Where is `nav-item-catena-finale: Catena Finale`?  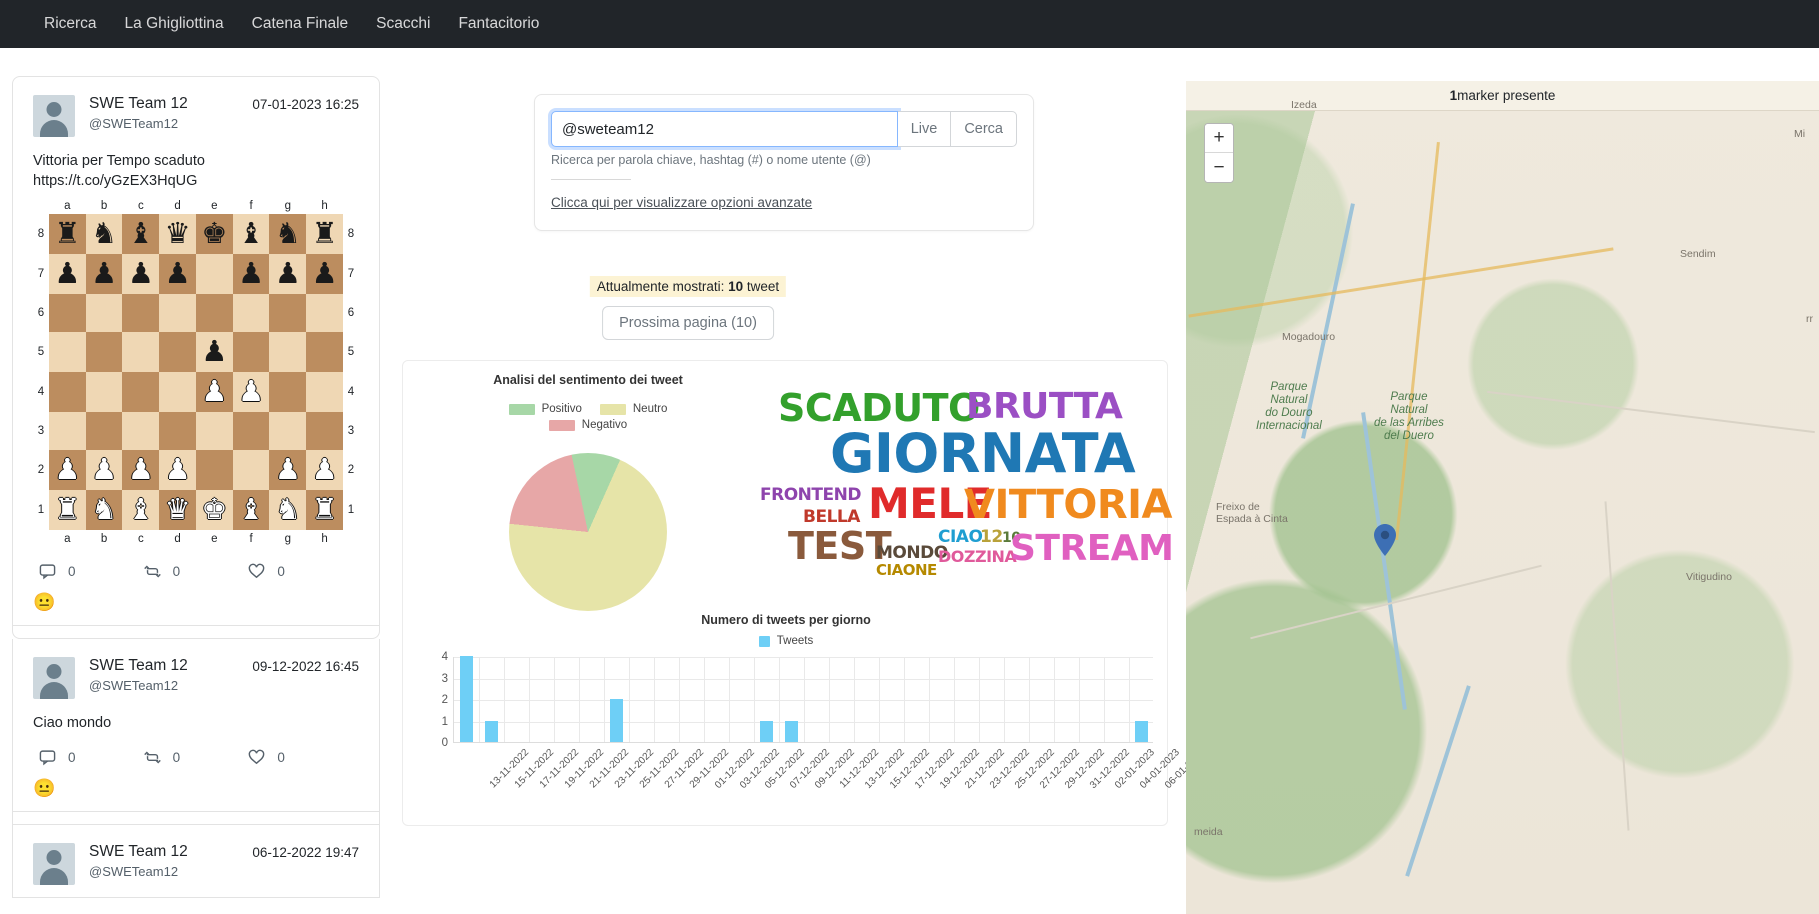
nav-item-catena-finale: Catena Finale is located at coordinates (300, 23).